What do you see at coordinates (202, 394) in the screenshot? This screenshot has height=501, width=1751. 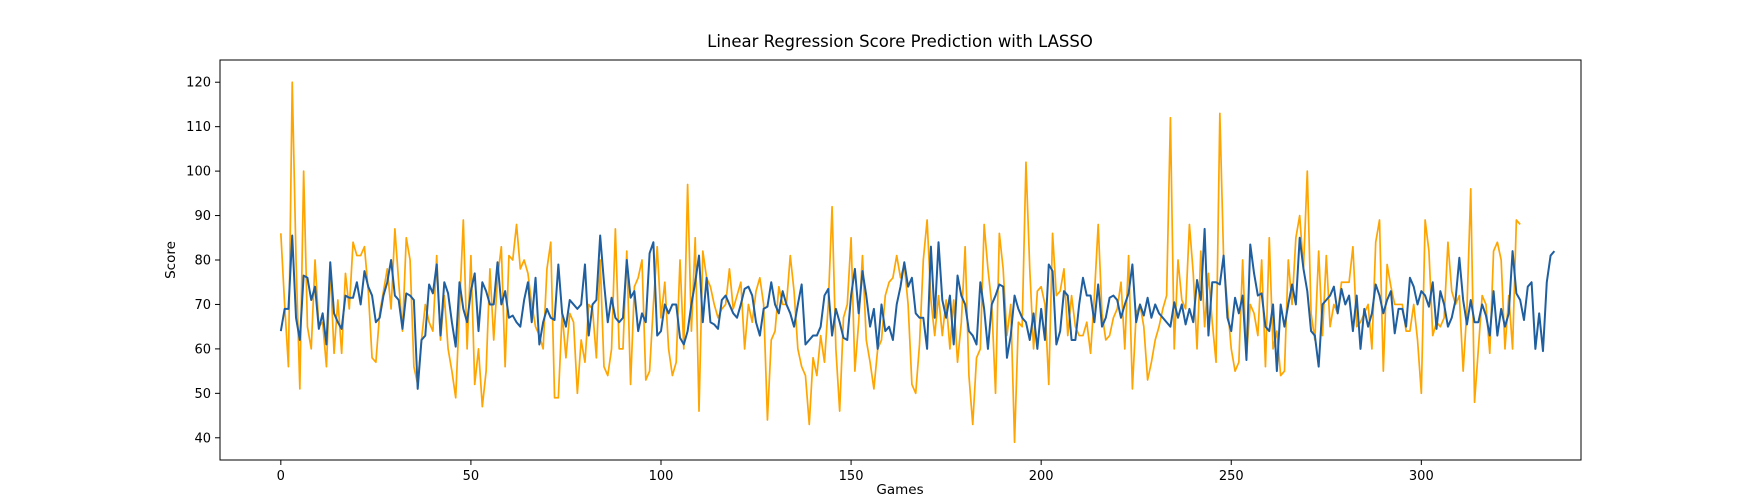 I see `y-tick-label: 50` at bounding box center [202, 394].